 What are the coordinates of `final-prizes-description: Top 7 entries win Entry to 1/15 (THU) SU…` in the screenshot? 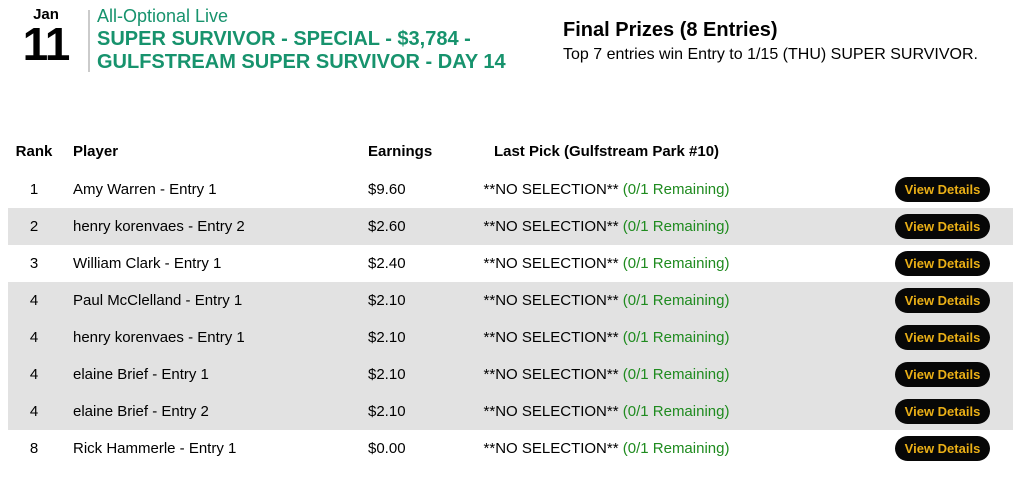 It's located at (770, 54).